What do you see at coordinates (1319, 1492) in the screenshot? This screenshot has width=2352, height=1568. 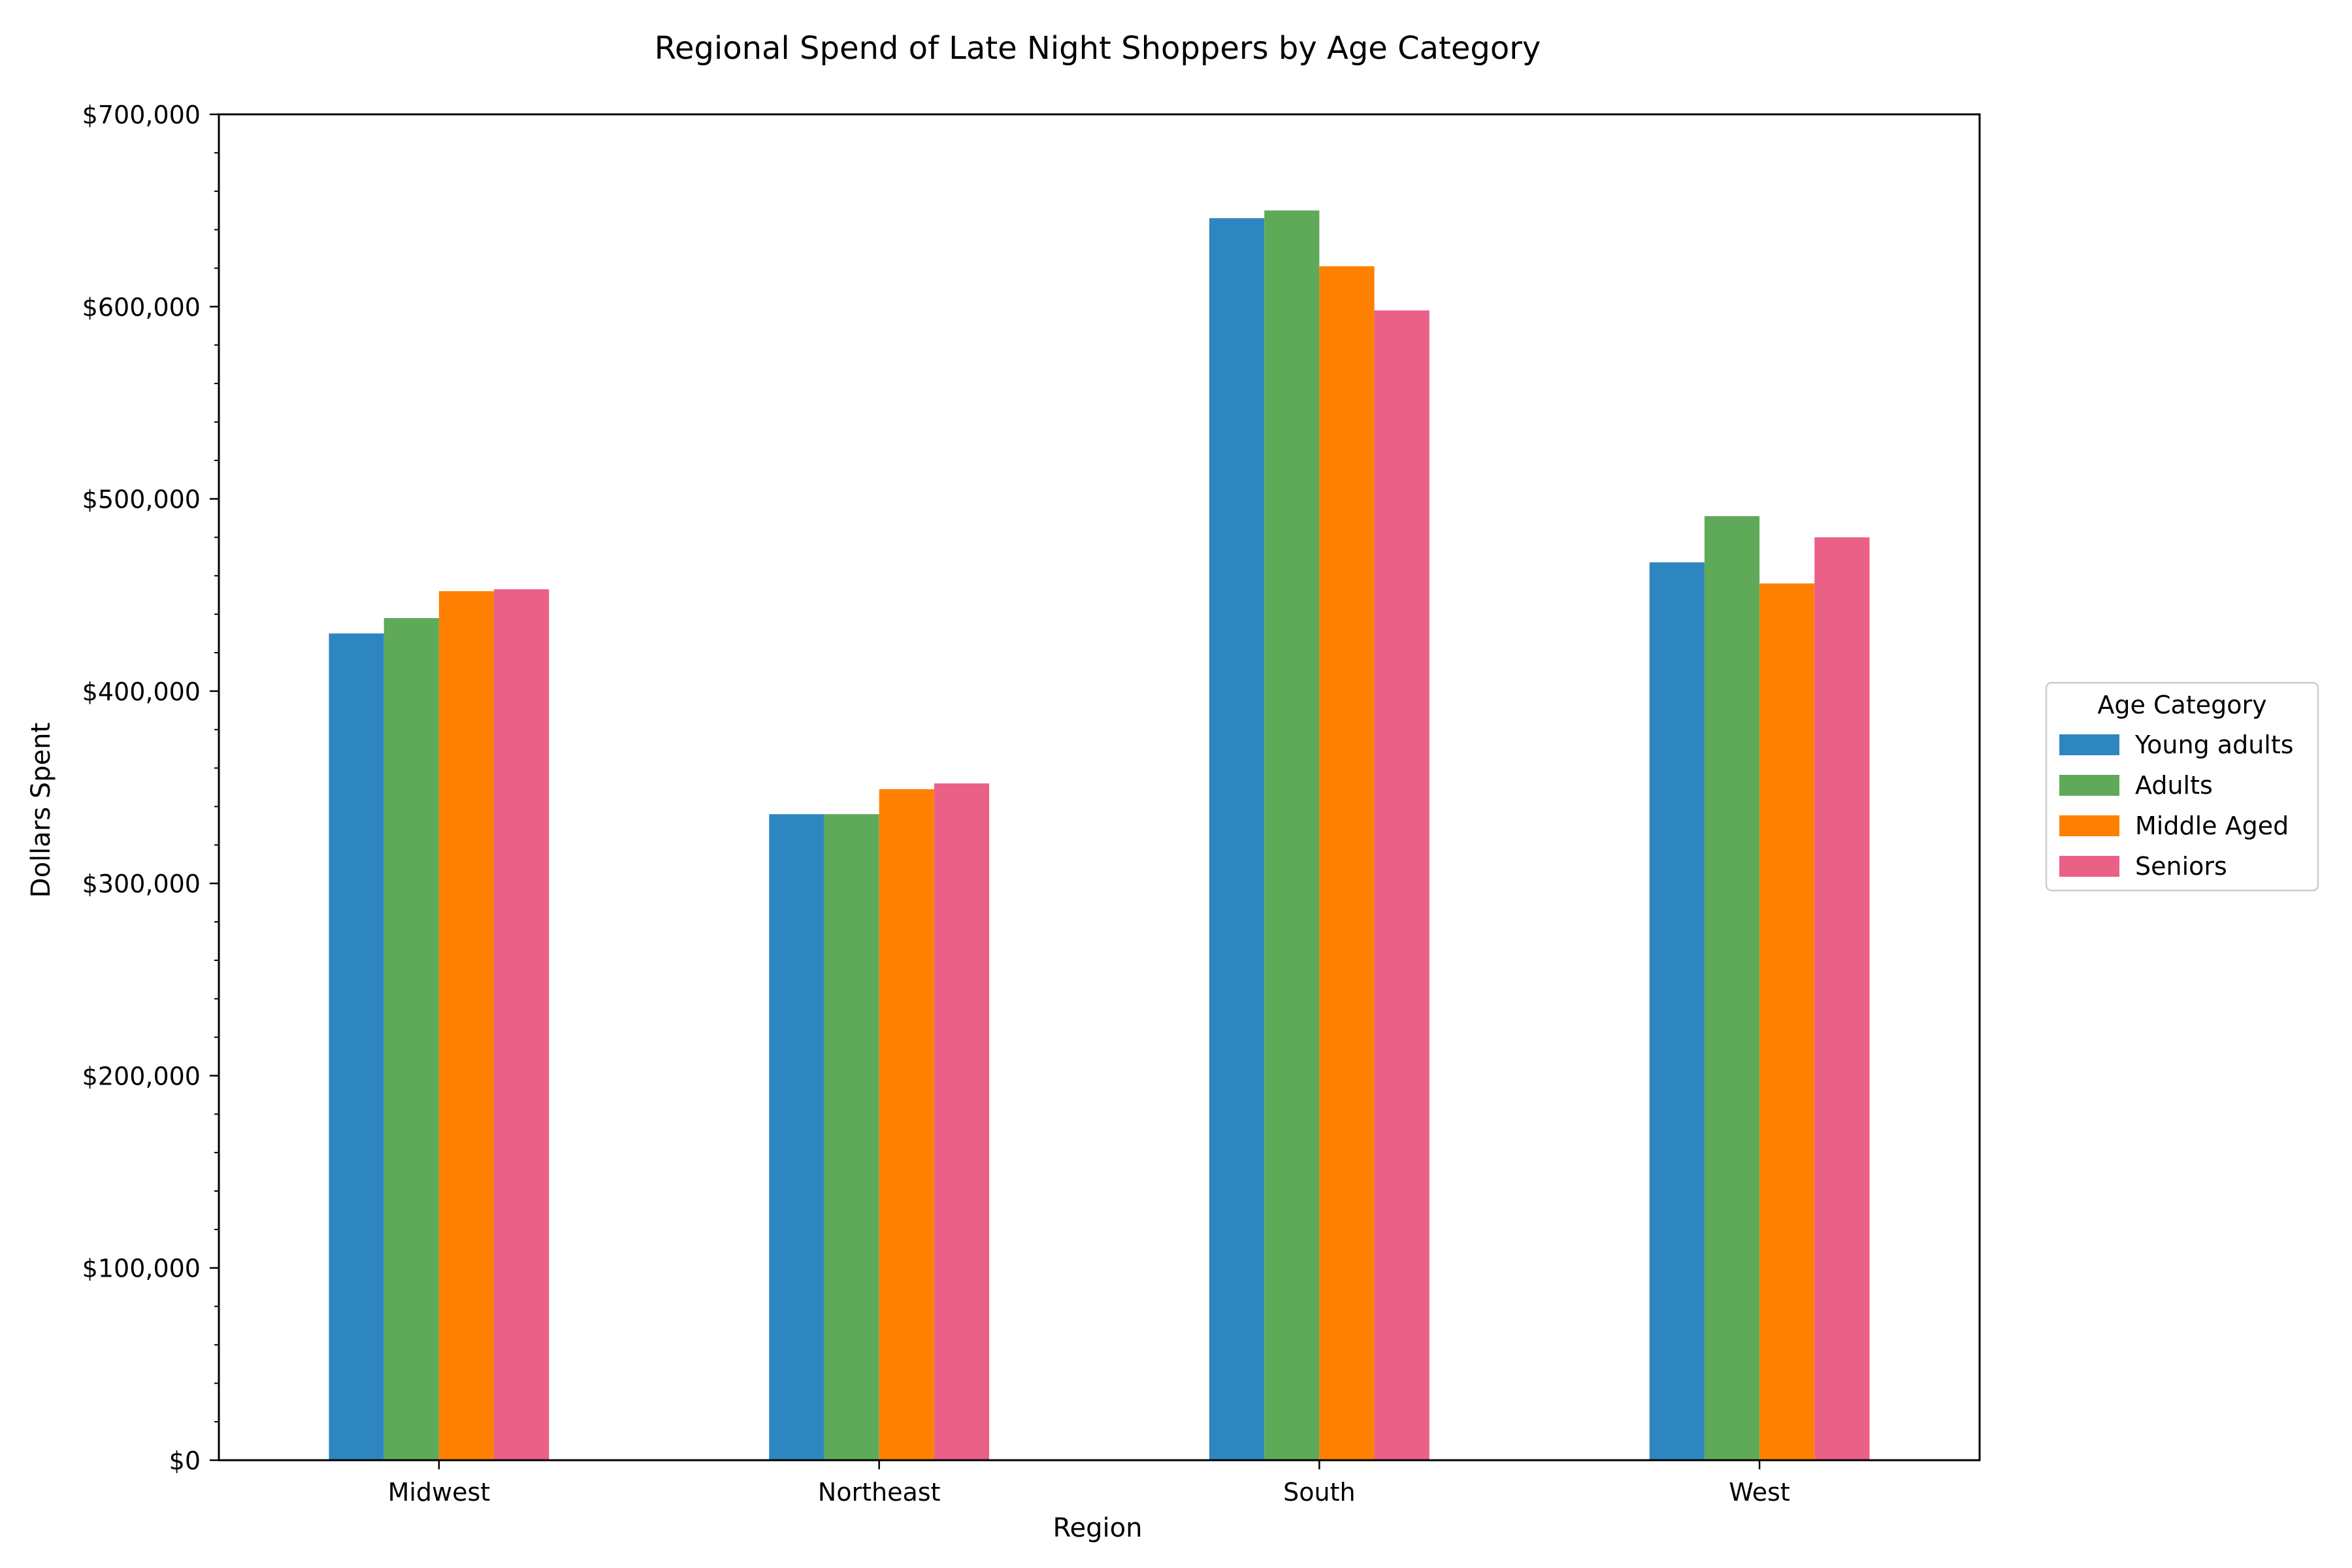 I see `x-tick-label-south: South` at bounding box center [1319, 1492].